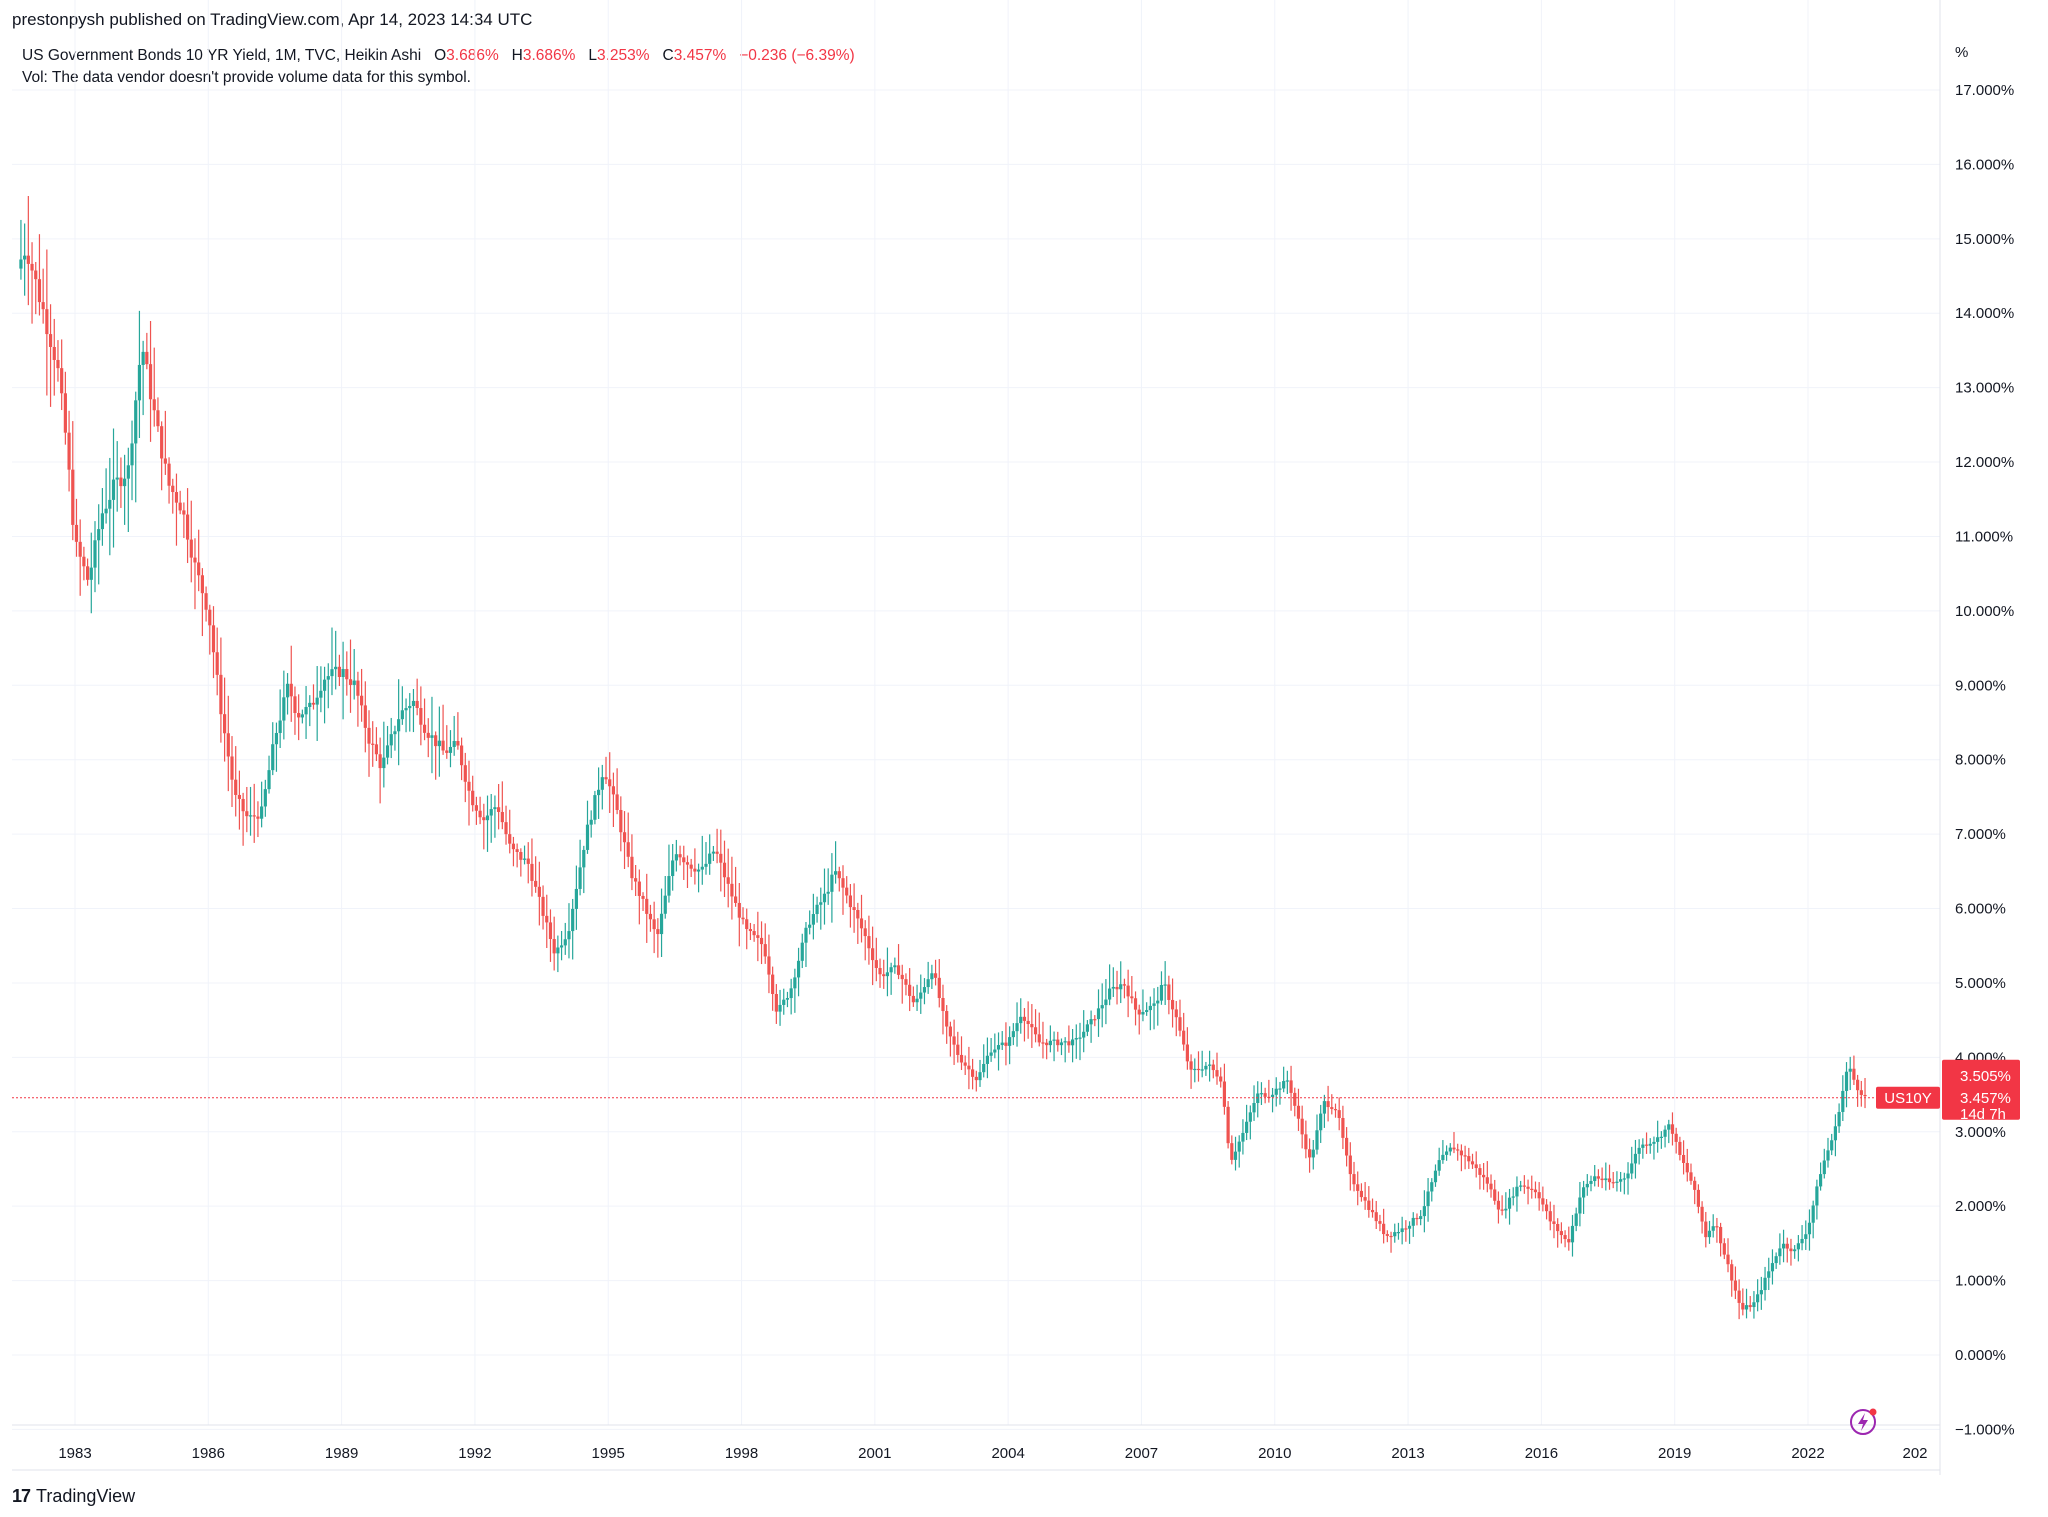 The width and height of the screenshot is (2048, 1517). I want to click on legend-open-label: O, so click(440, 55).